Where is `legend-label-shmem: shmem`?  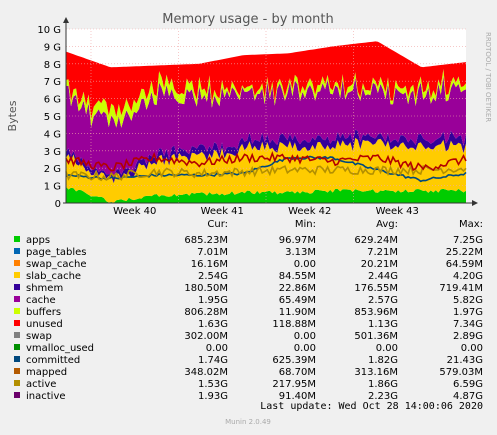
legend-label-shmem: shmem is located at coordinates (44, 288).